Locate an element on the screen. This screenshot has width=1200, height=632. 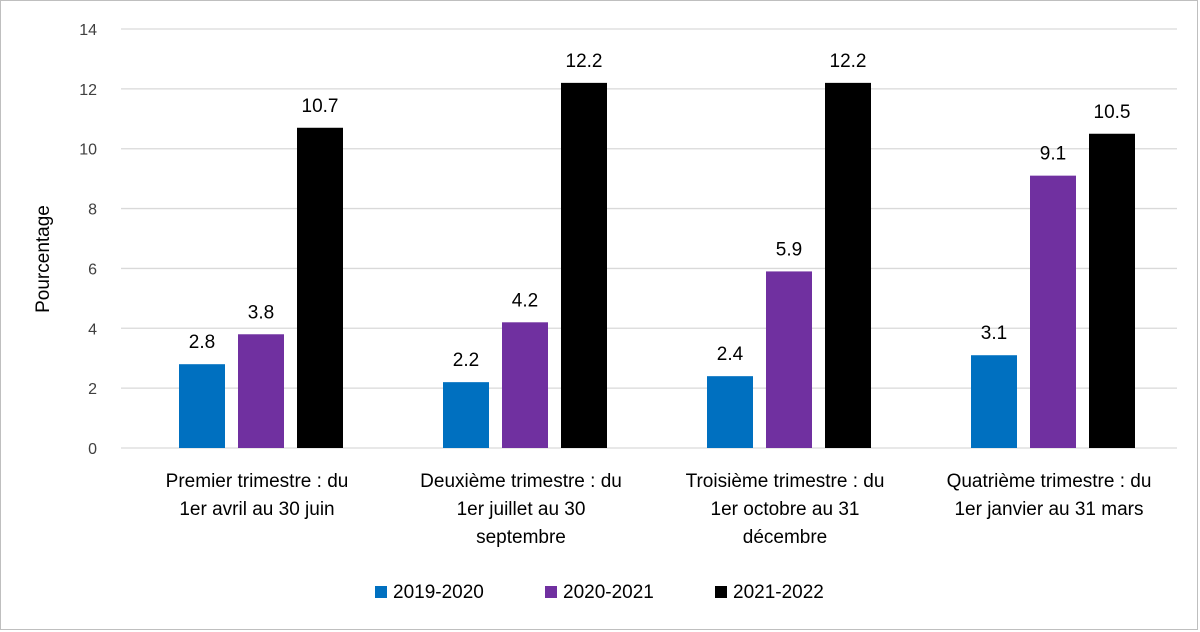
category-label: Quatrième trimestre : du is located at coordinates (1049, 481).